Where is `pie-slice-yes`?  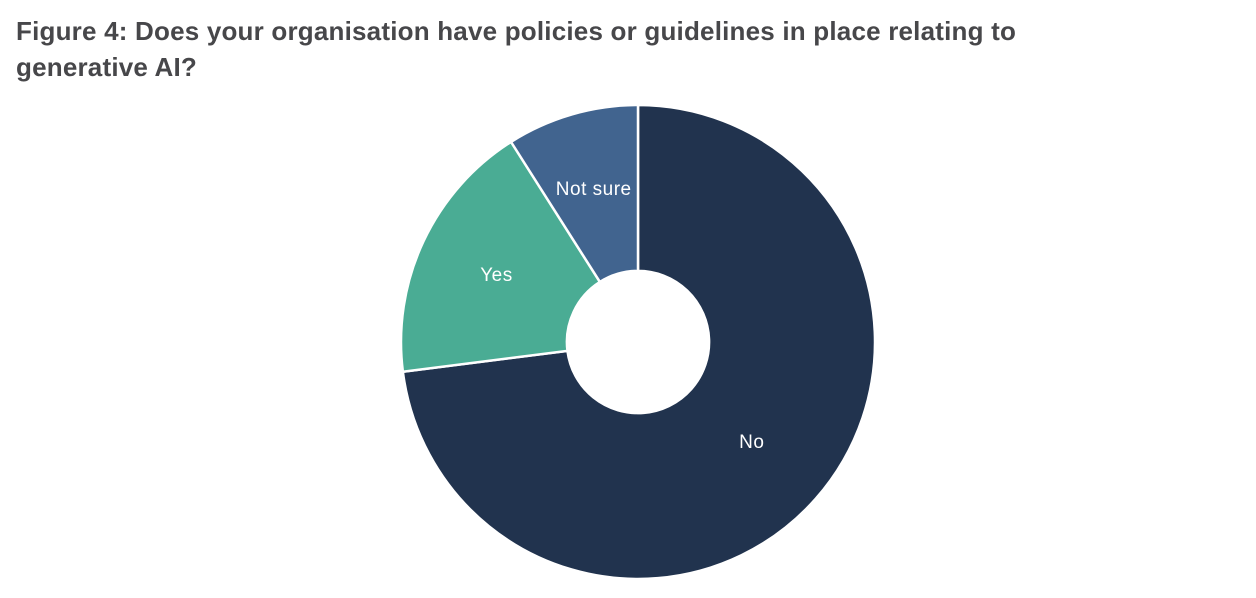
pie-slice-yes is located at coordinates (500, 256).